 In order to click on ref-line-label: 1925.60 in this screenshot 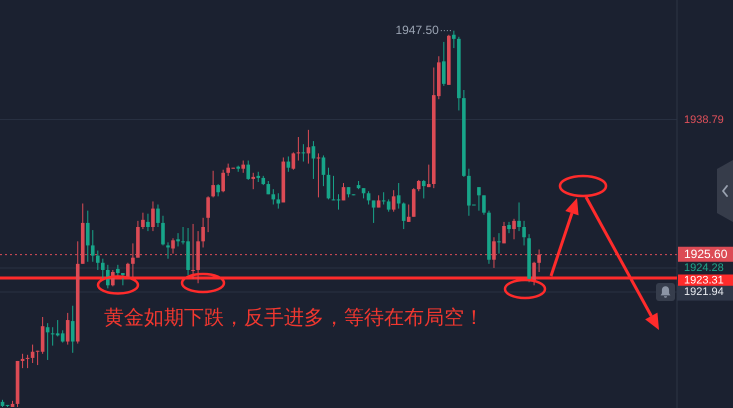, I will do `click(706, 254)`.